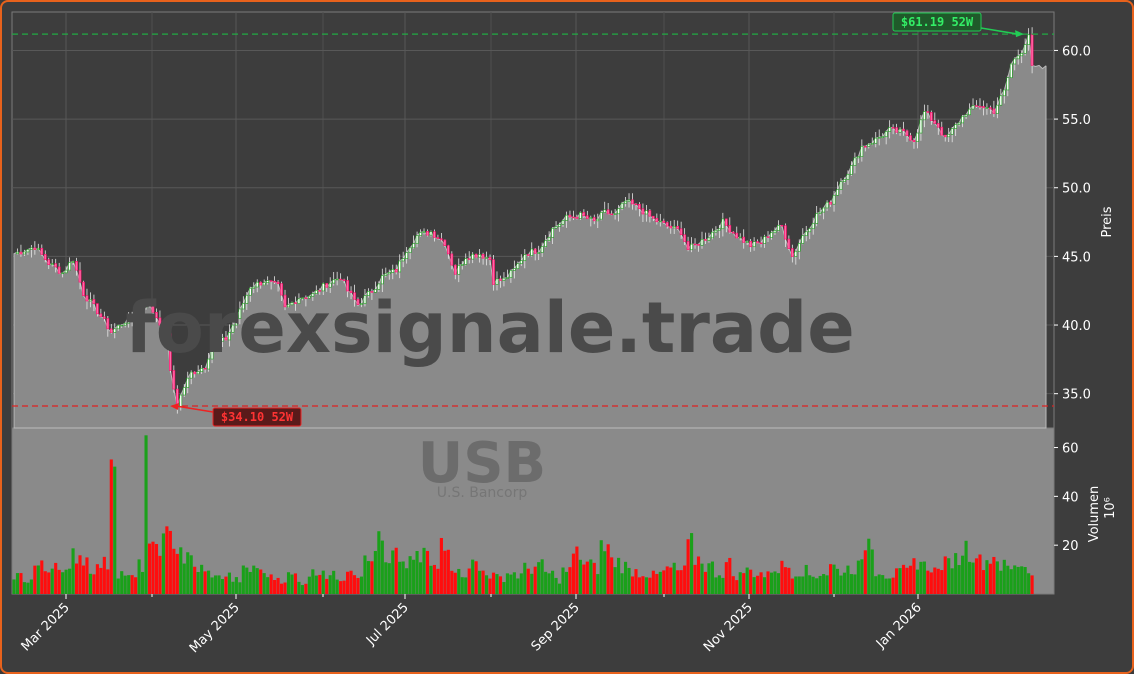  Describe the element at coordinates (1076, 189) in the screenshot. I see `price-tick-label: 50.0` at that location.